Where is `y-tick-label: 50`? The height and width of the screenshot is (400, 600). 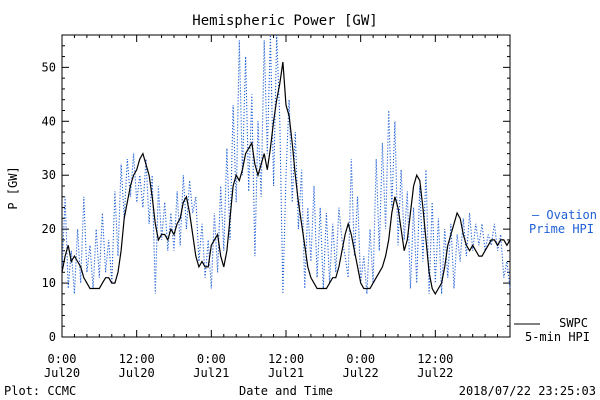
y-tick-label: 50 is located at coordinates (49, 67).